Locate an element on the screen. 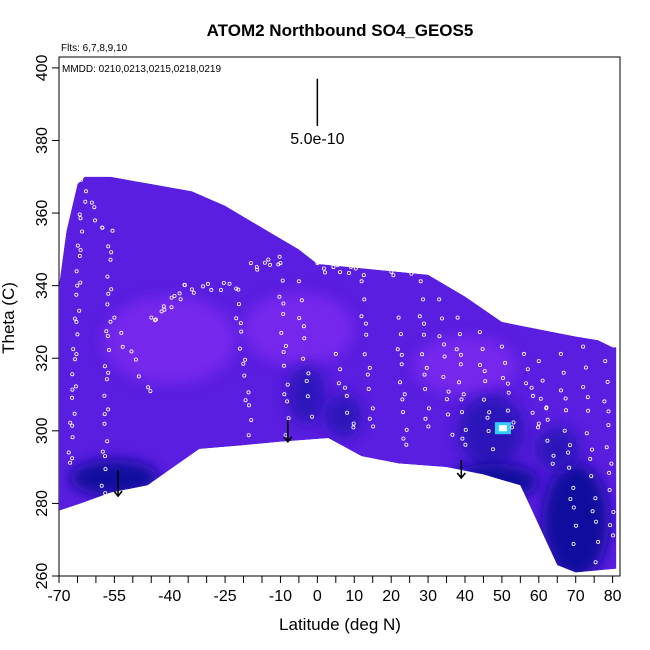  x-tick-label: -70 is located at coordinates (58, 596).